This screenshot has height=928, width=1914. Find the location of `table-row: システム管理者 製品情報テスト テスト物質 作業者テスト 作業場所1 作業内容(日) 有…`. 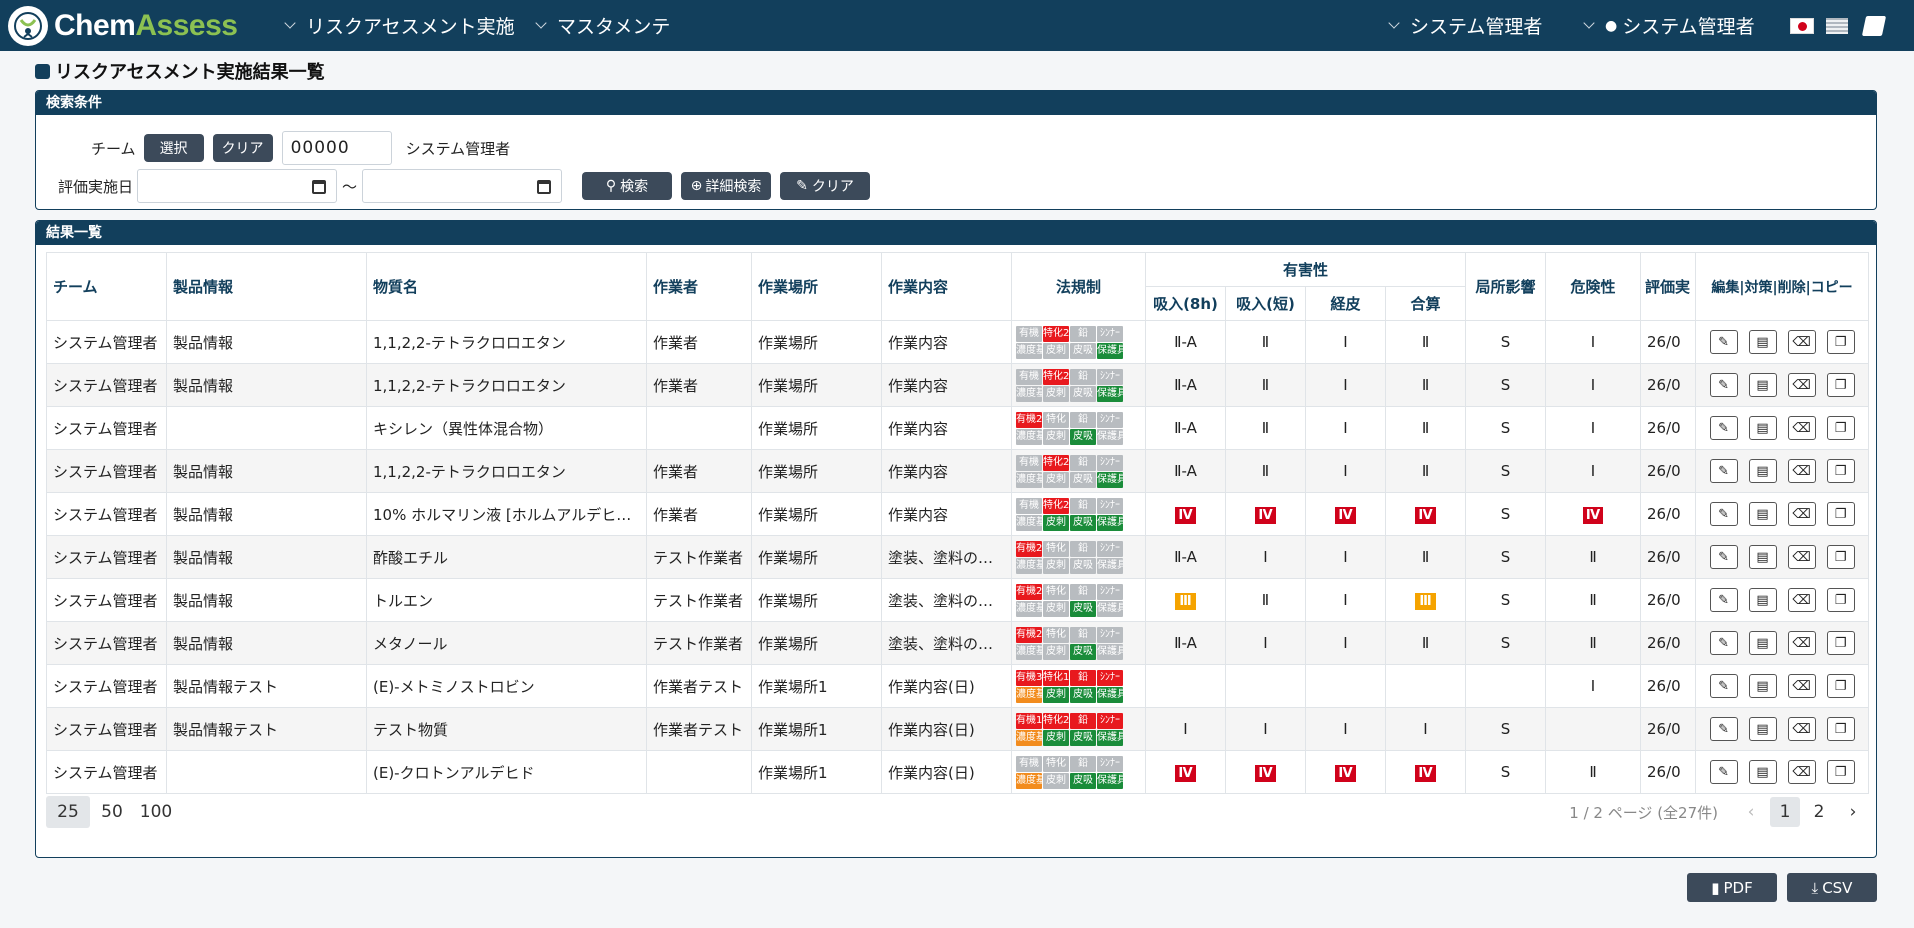

table-row: システム管理者 製品情報テスト テスト物質 作業者テスト 作業場所1 作業内容(日) 有… is located at coordinates (958, 729).